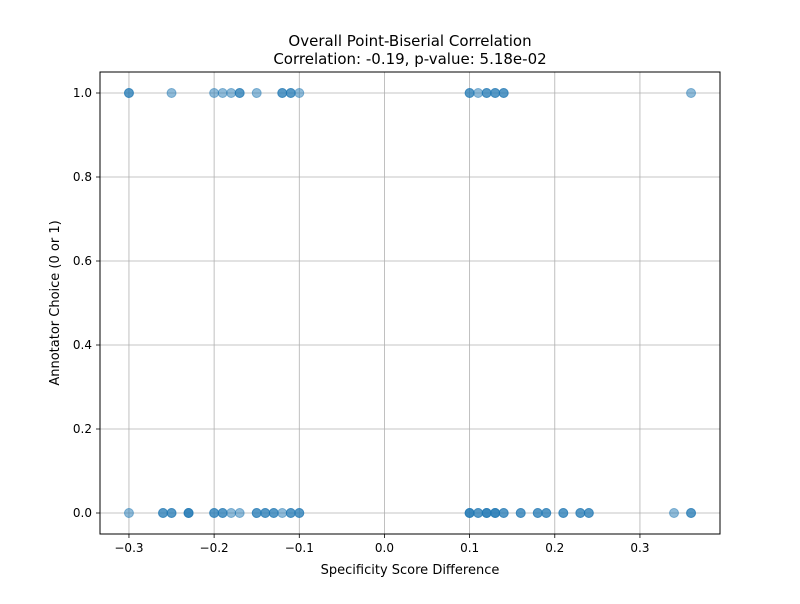 The height and width of the screenshot is (604, 800). Describe the element at coordinates (410, 570) in the screenshot. I see `x-axis-label: Specificity Score Difference` at that location.